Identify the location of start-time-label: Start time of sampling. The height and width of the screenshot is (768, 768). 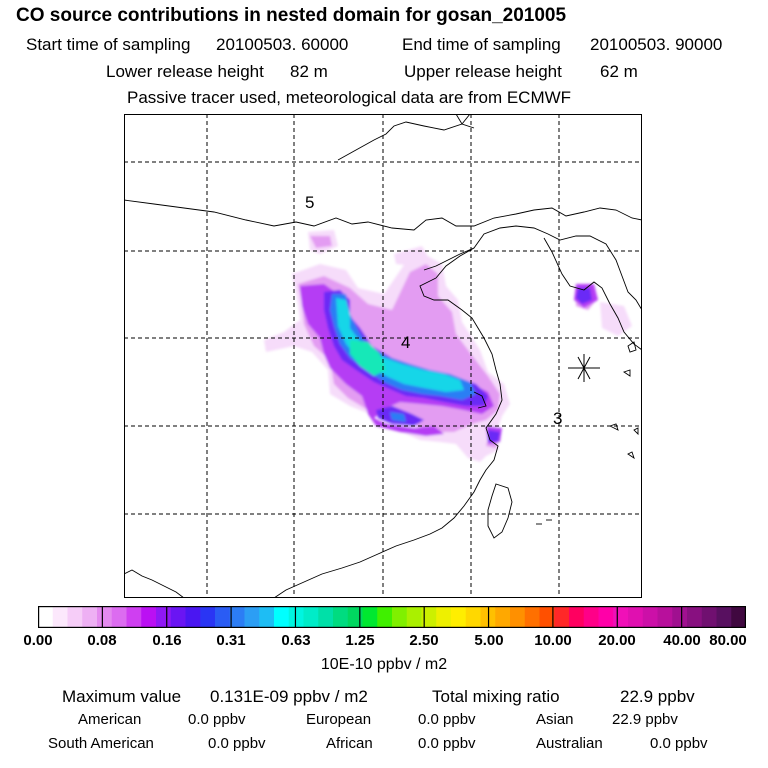
(108, 44).